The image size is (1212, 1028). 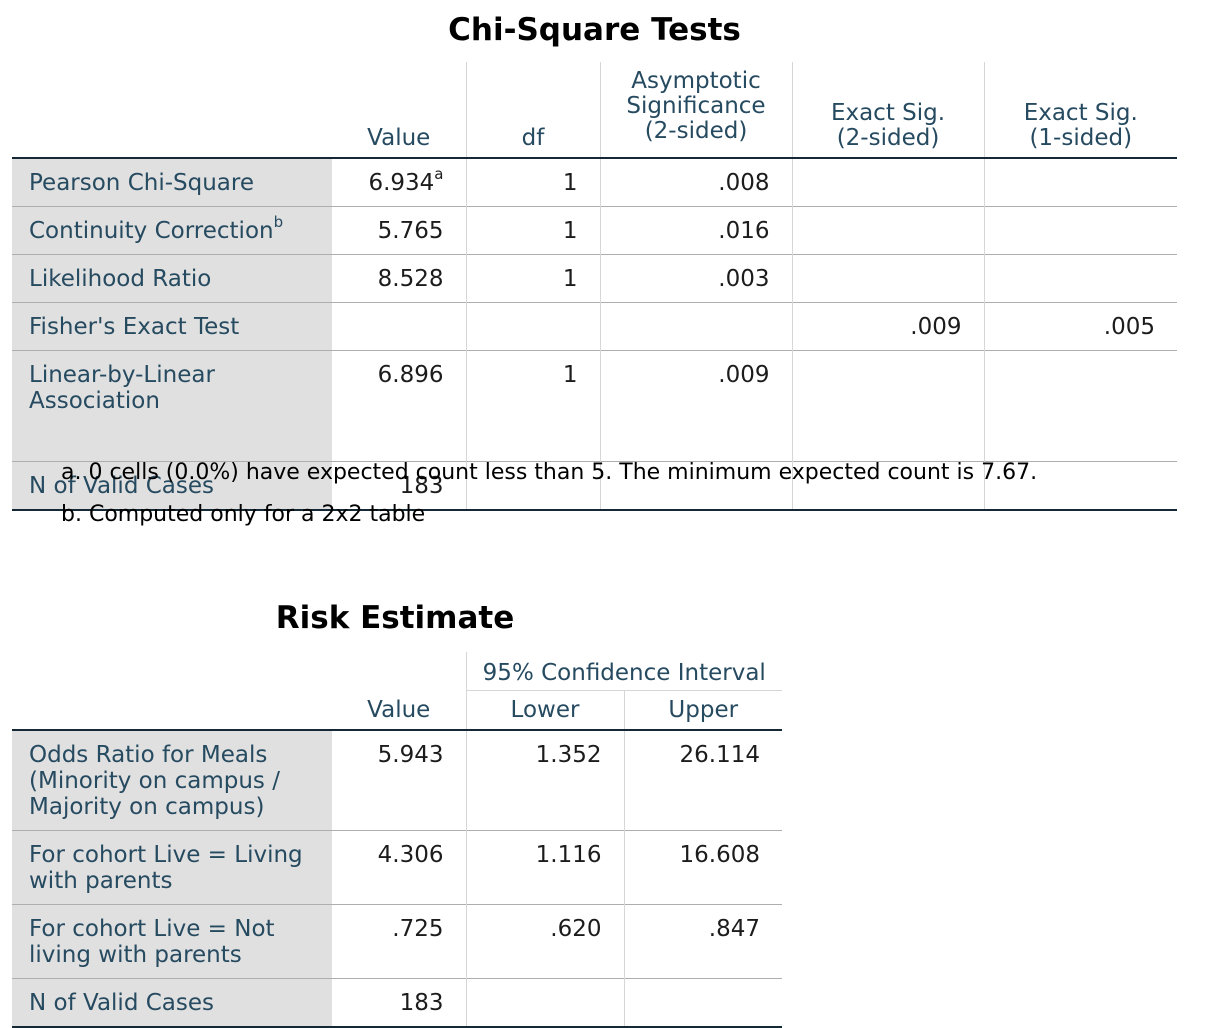 I want to click on column-header-exact-sig-2-sided: Exact Sig. (2-sided), so click(x=887, y=110).